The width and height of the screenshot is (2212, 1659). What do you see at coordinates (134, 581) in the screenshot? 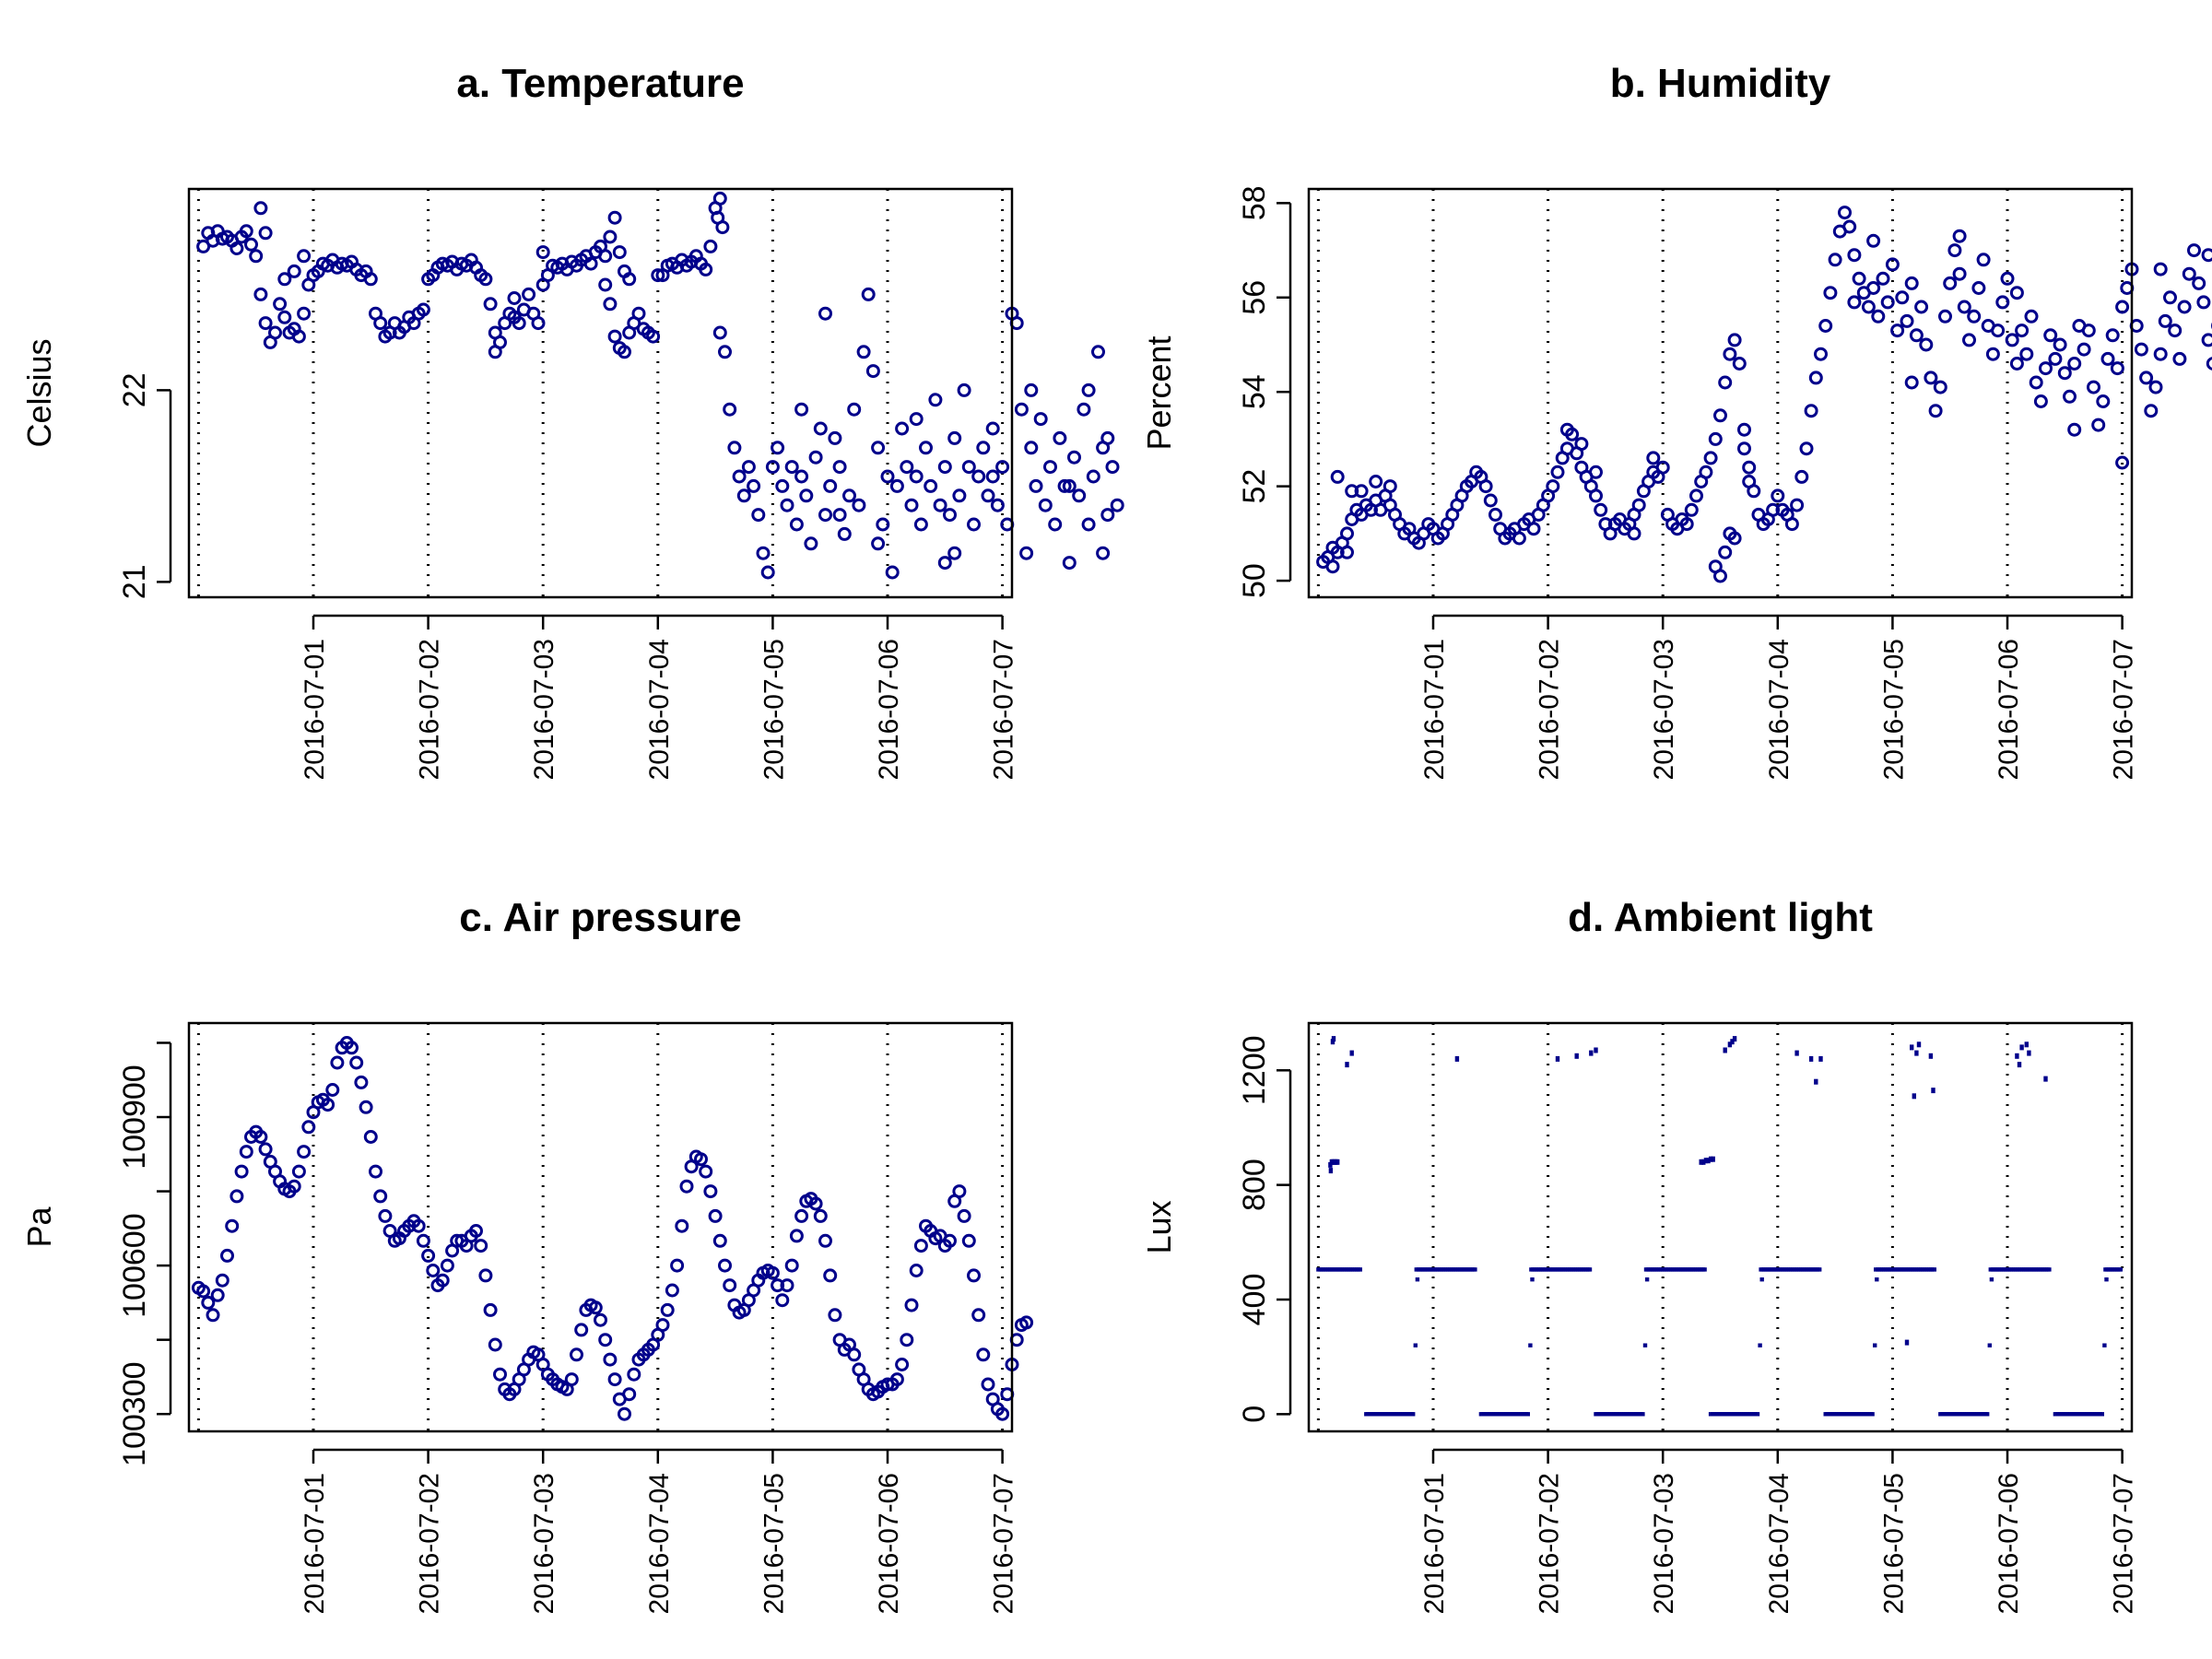
I see `y-tick-label: 21` at bounding box center [134, 581].